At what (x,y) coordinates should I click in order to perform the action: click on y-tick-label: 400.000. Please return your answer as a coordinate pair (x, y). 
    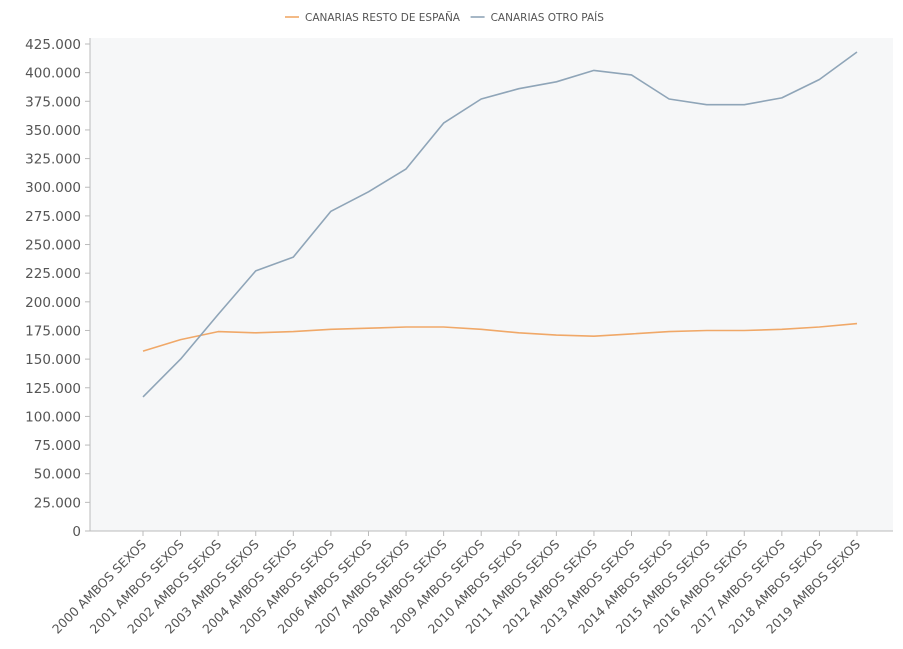
    Looking at the image, I should click on (53, 74).